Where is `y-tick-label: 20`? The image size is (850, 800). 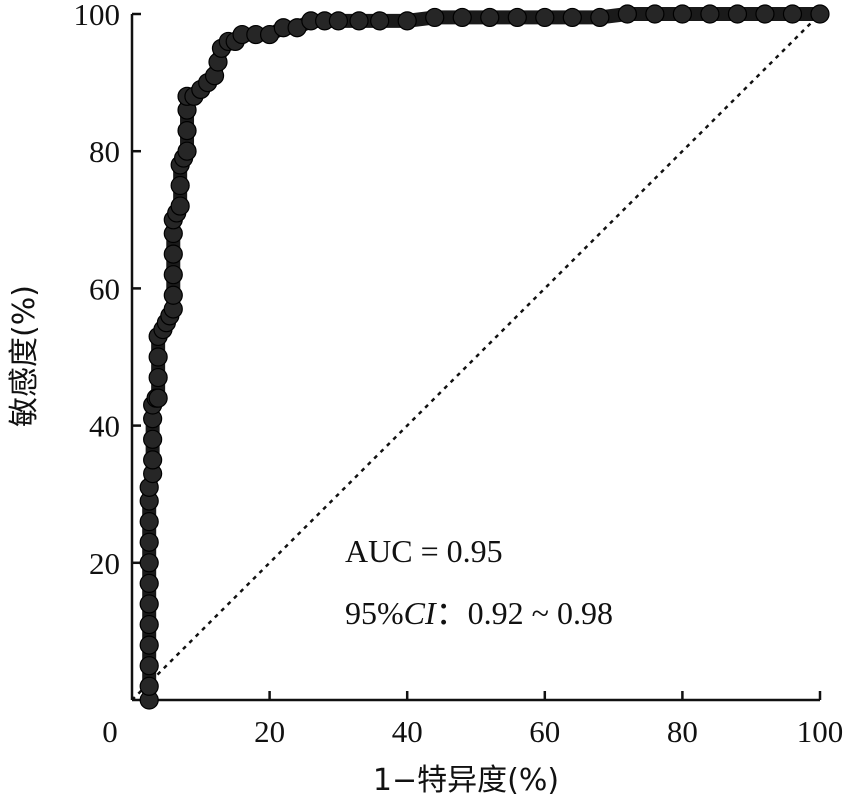 y-tick-label: 20 is located at coordinates (104, 563).